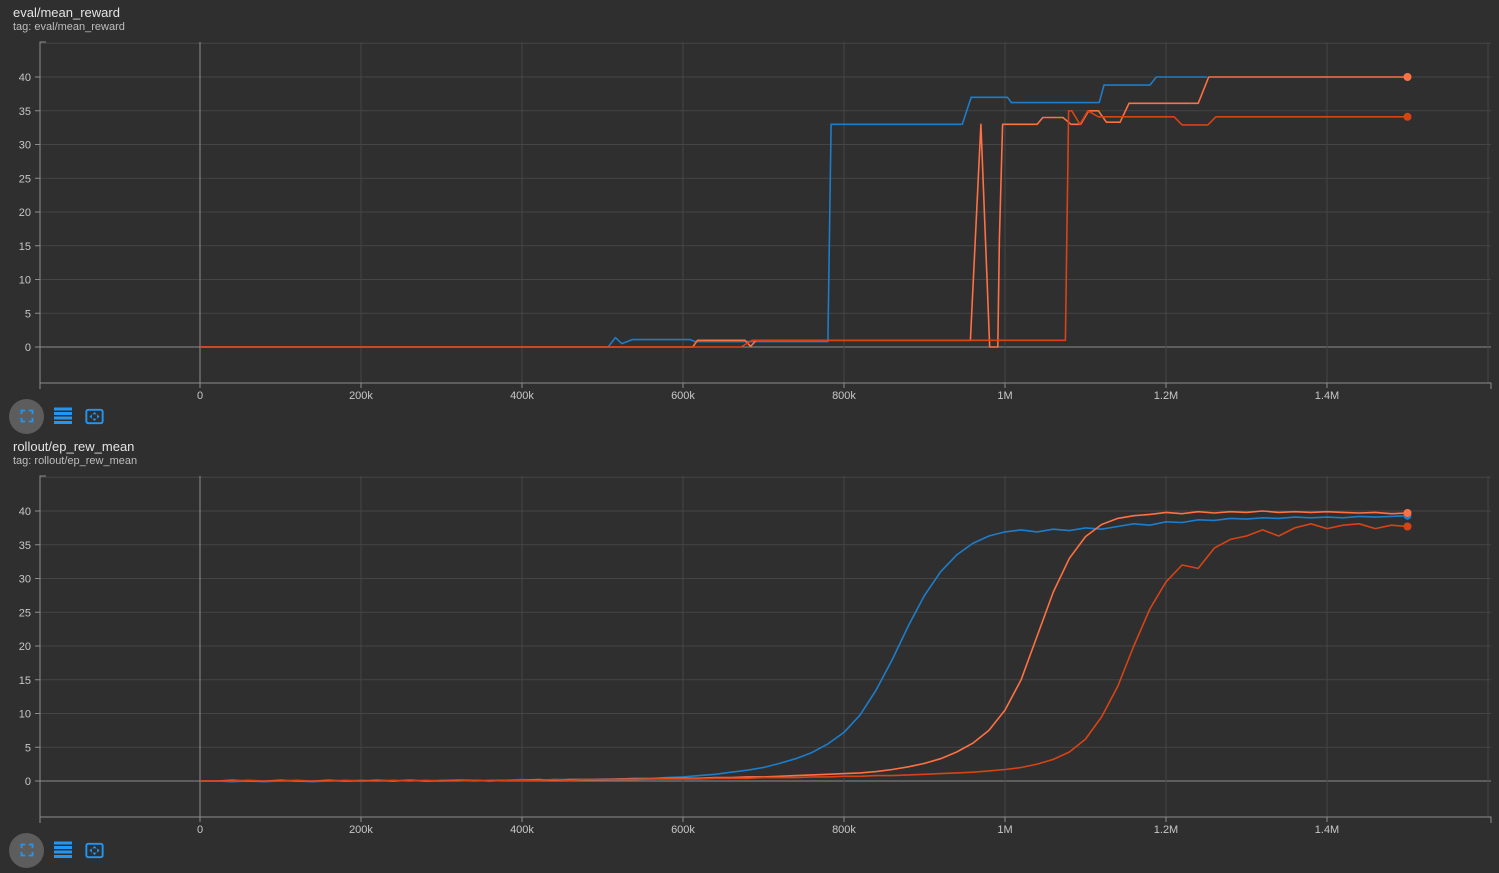  I want to click on chart-tag-subtitle: tag: rollout/ep_rew_mean, so click(75, 461).